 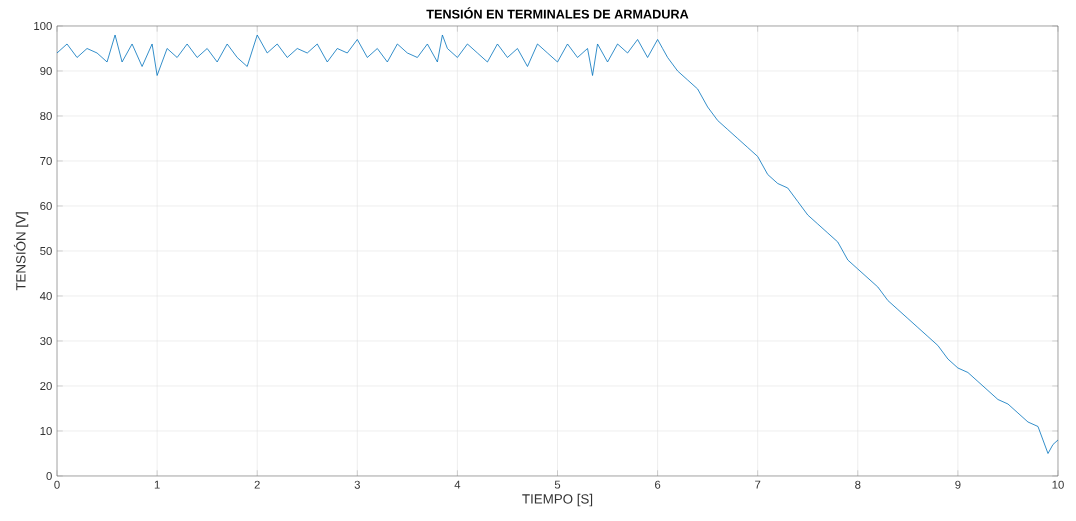 I want to click on y-tick-label: 90, so click(x=46, y=70).